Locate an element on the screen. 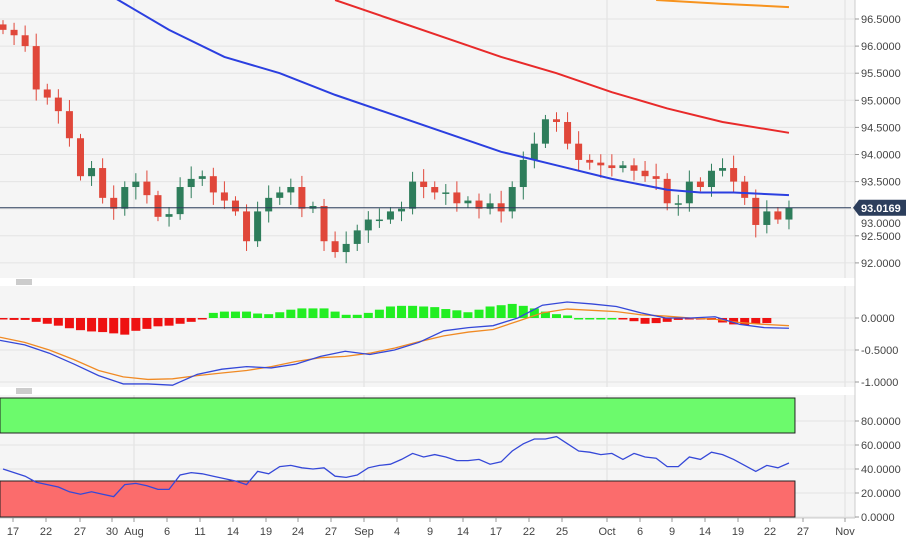  x-tick-label: 6 is located at coordinates (640, 532).